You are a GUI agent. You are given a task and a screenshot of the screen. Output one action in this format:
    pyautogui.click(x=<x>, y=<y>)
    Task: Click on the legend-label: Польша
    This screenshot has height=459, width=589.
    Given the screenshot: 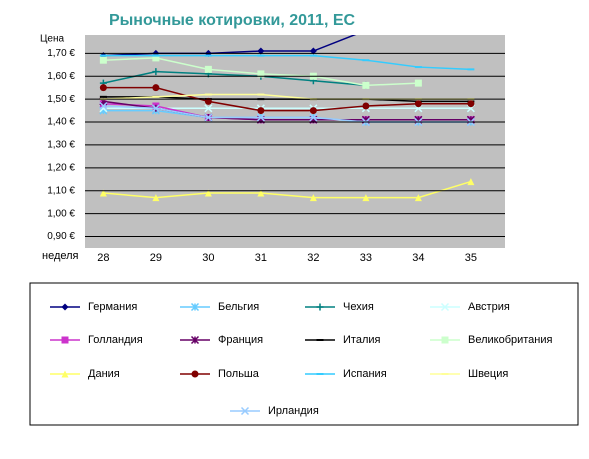 What is the action you would take?
    pyautogui.click(x=239, y=374)
    